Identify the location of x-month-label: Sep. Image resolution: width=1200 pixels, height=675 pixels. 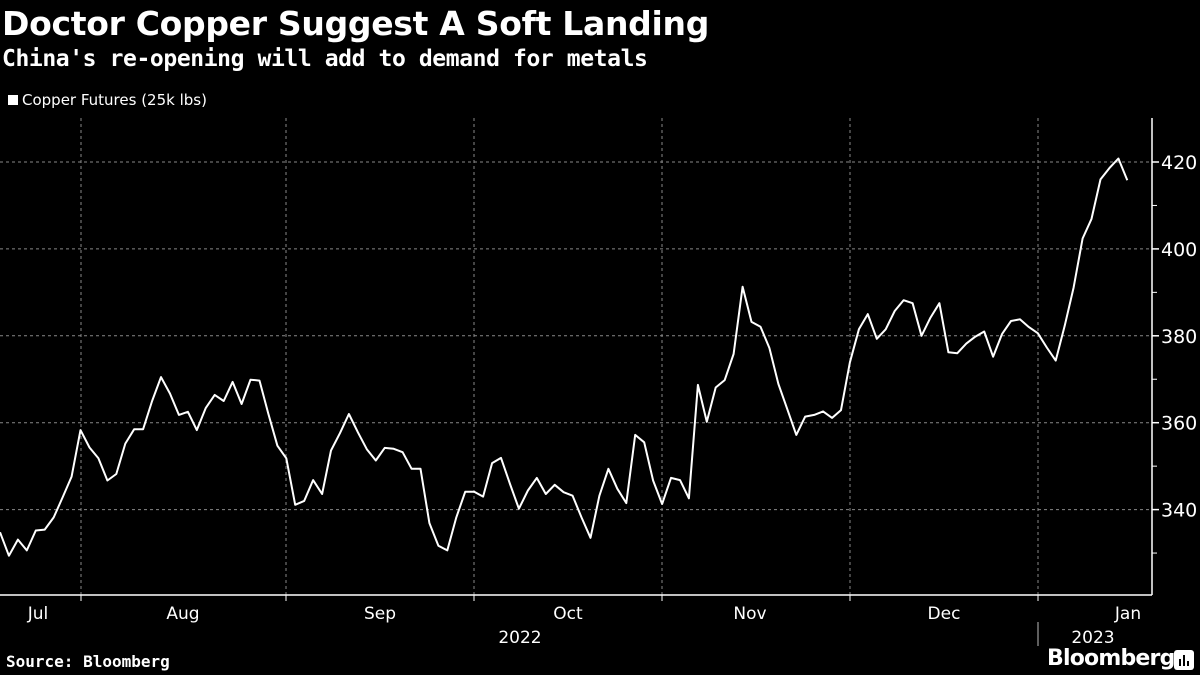
(380, 614).